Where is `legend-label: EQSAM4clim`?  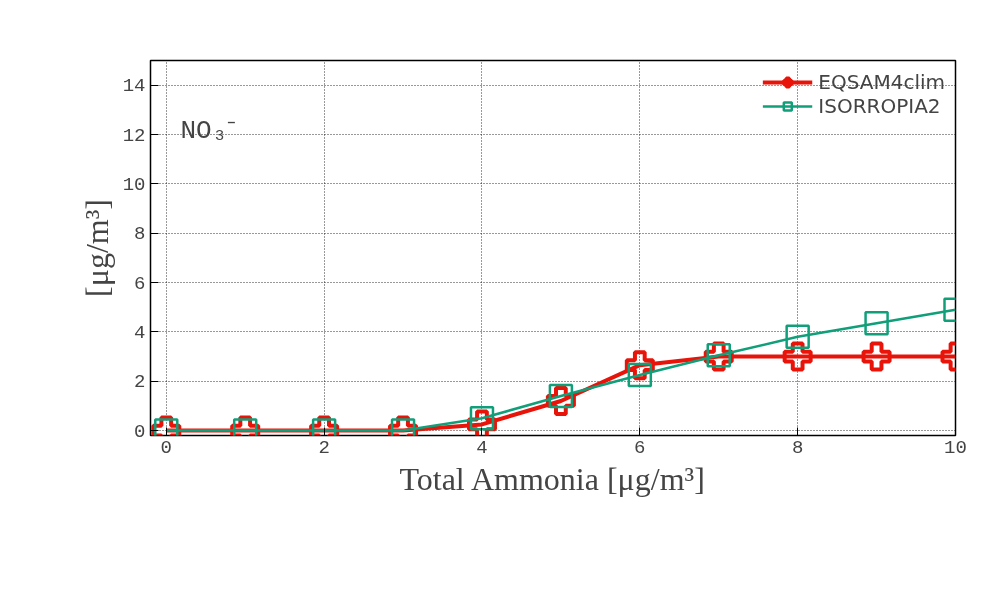
legend-label: EQSAM4clim is located at coordinates (881, 82).